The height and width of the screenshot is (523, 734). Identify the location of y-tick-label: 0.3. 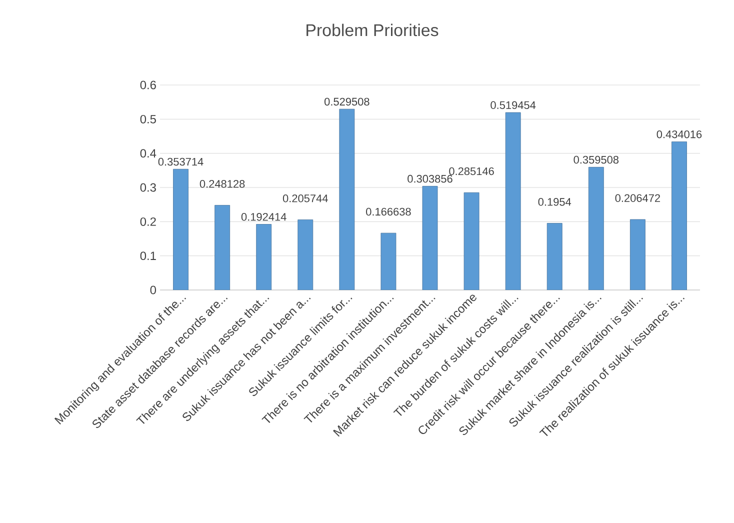
(148, 187).